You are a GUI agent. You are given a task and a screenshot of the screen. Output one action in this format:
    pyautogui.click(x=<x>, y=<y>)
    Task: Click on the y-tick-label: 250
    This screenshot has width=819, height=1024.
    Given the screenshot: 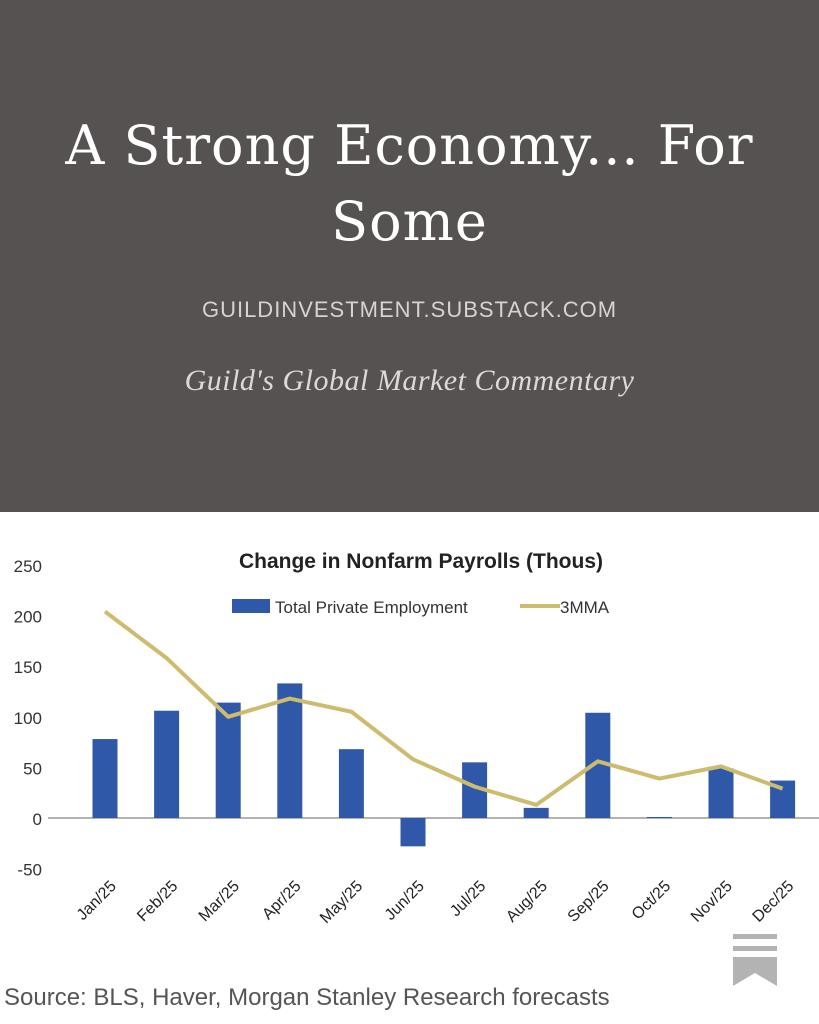 What is the action you would take?
    pyautogui.click(x=28, y=566)
    